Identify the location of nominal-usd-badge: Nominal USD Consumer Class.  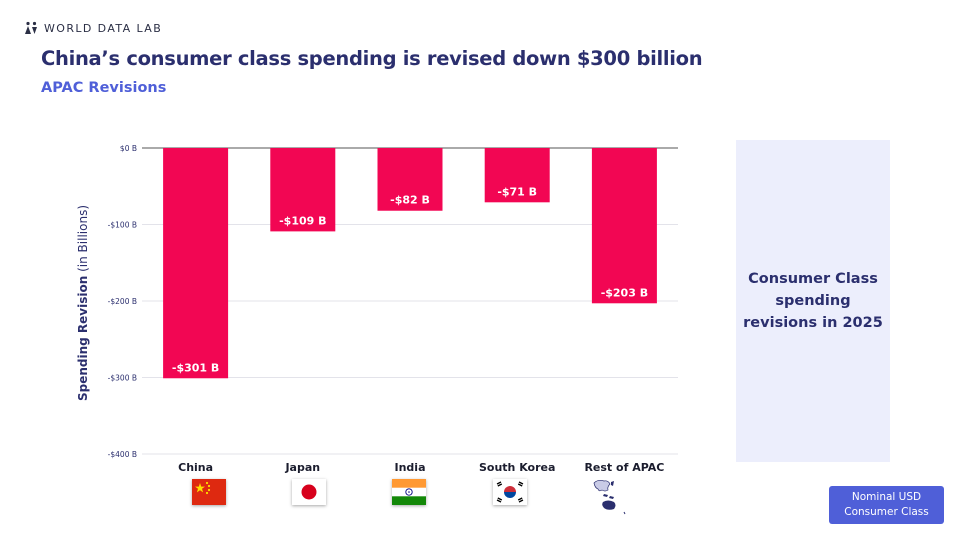
(886, 505).